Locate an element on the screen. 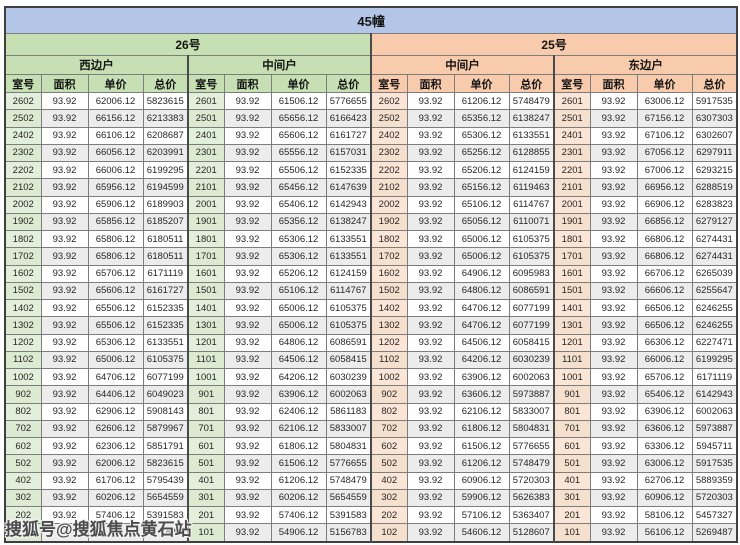  cell-unit-price: 65706.12 is located at coordinates (664, 377).